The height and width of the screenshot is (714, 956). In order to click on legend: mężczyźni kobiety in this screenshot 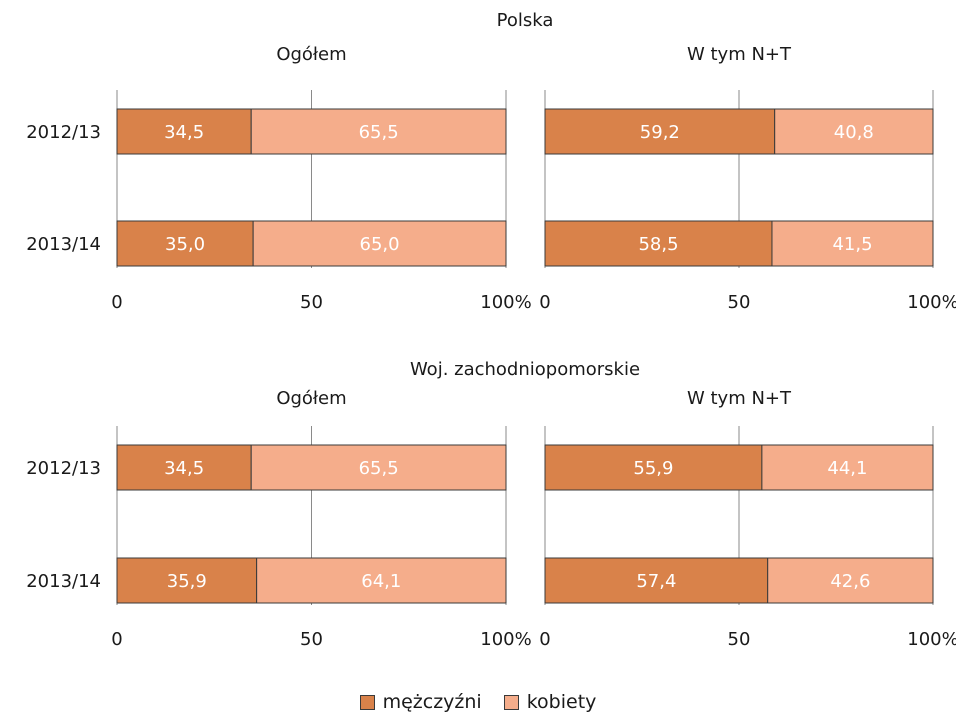, I will do `click(478, 702)`.